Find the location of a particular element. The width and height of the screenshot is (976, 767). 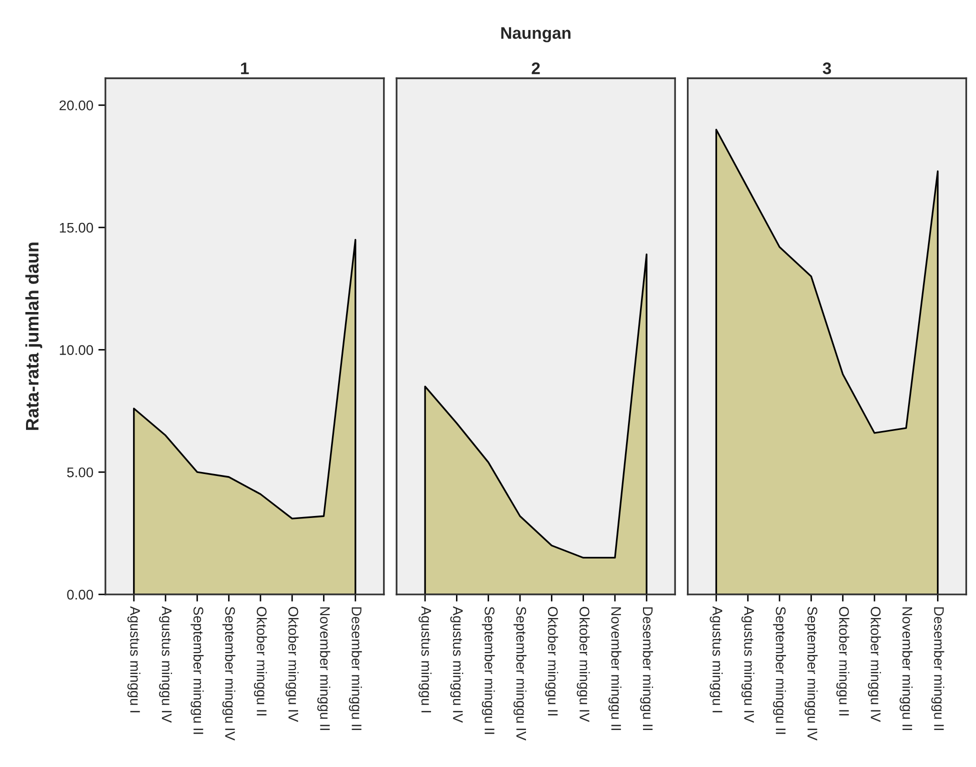

chart-title: 1 is located at coordinates (245, 68).